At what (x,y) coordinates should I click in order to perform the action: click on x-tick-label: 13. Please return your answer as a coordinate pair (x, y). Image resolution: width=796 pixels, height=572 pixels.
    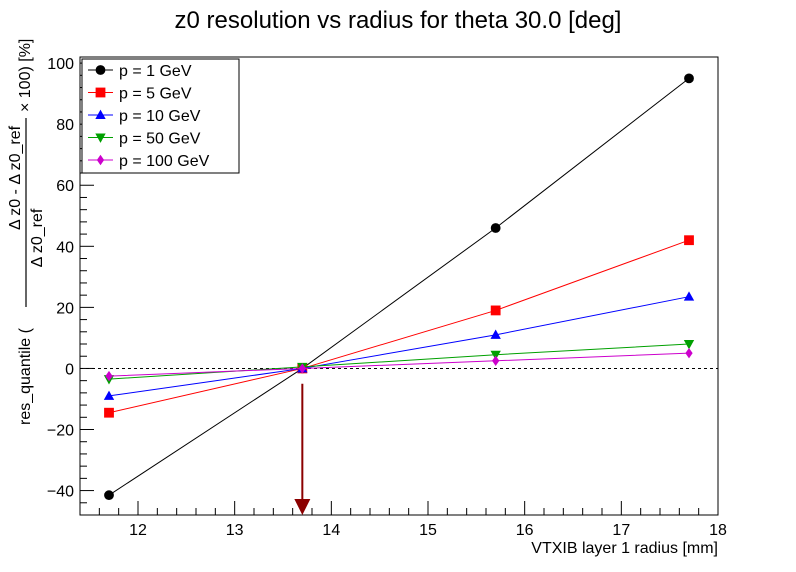
    Looking at the image, I should click on (235, 530).